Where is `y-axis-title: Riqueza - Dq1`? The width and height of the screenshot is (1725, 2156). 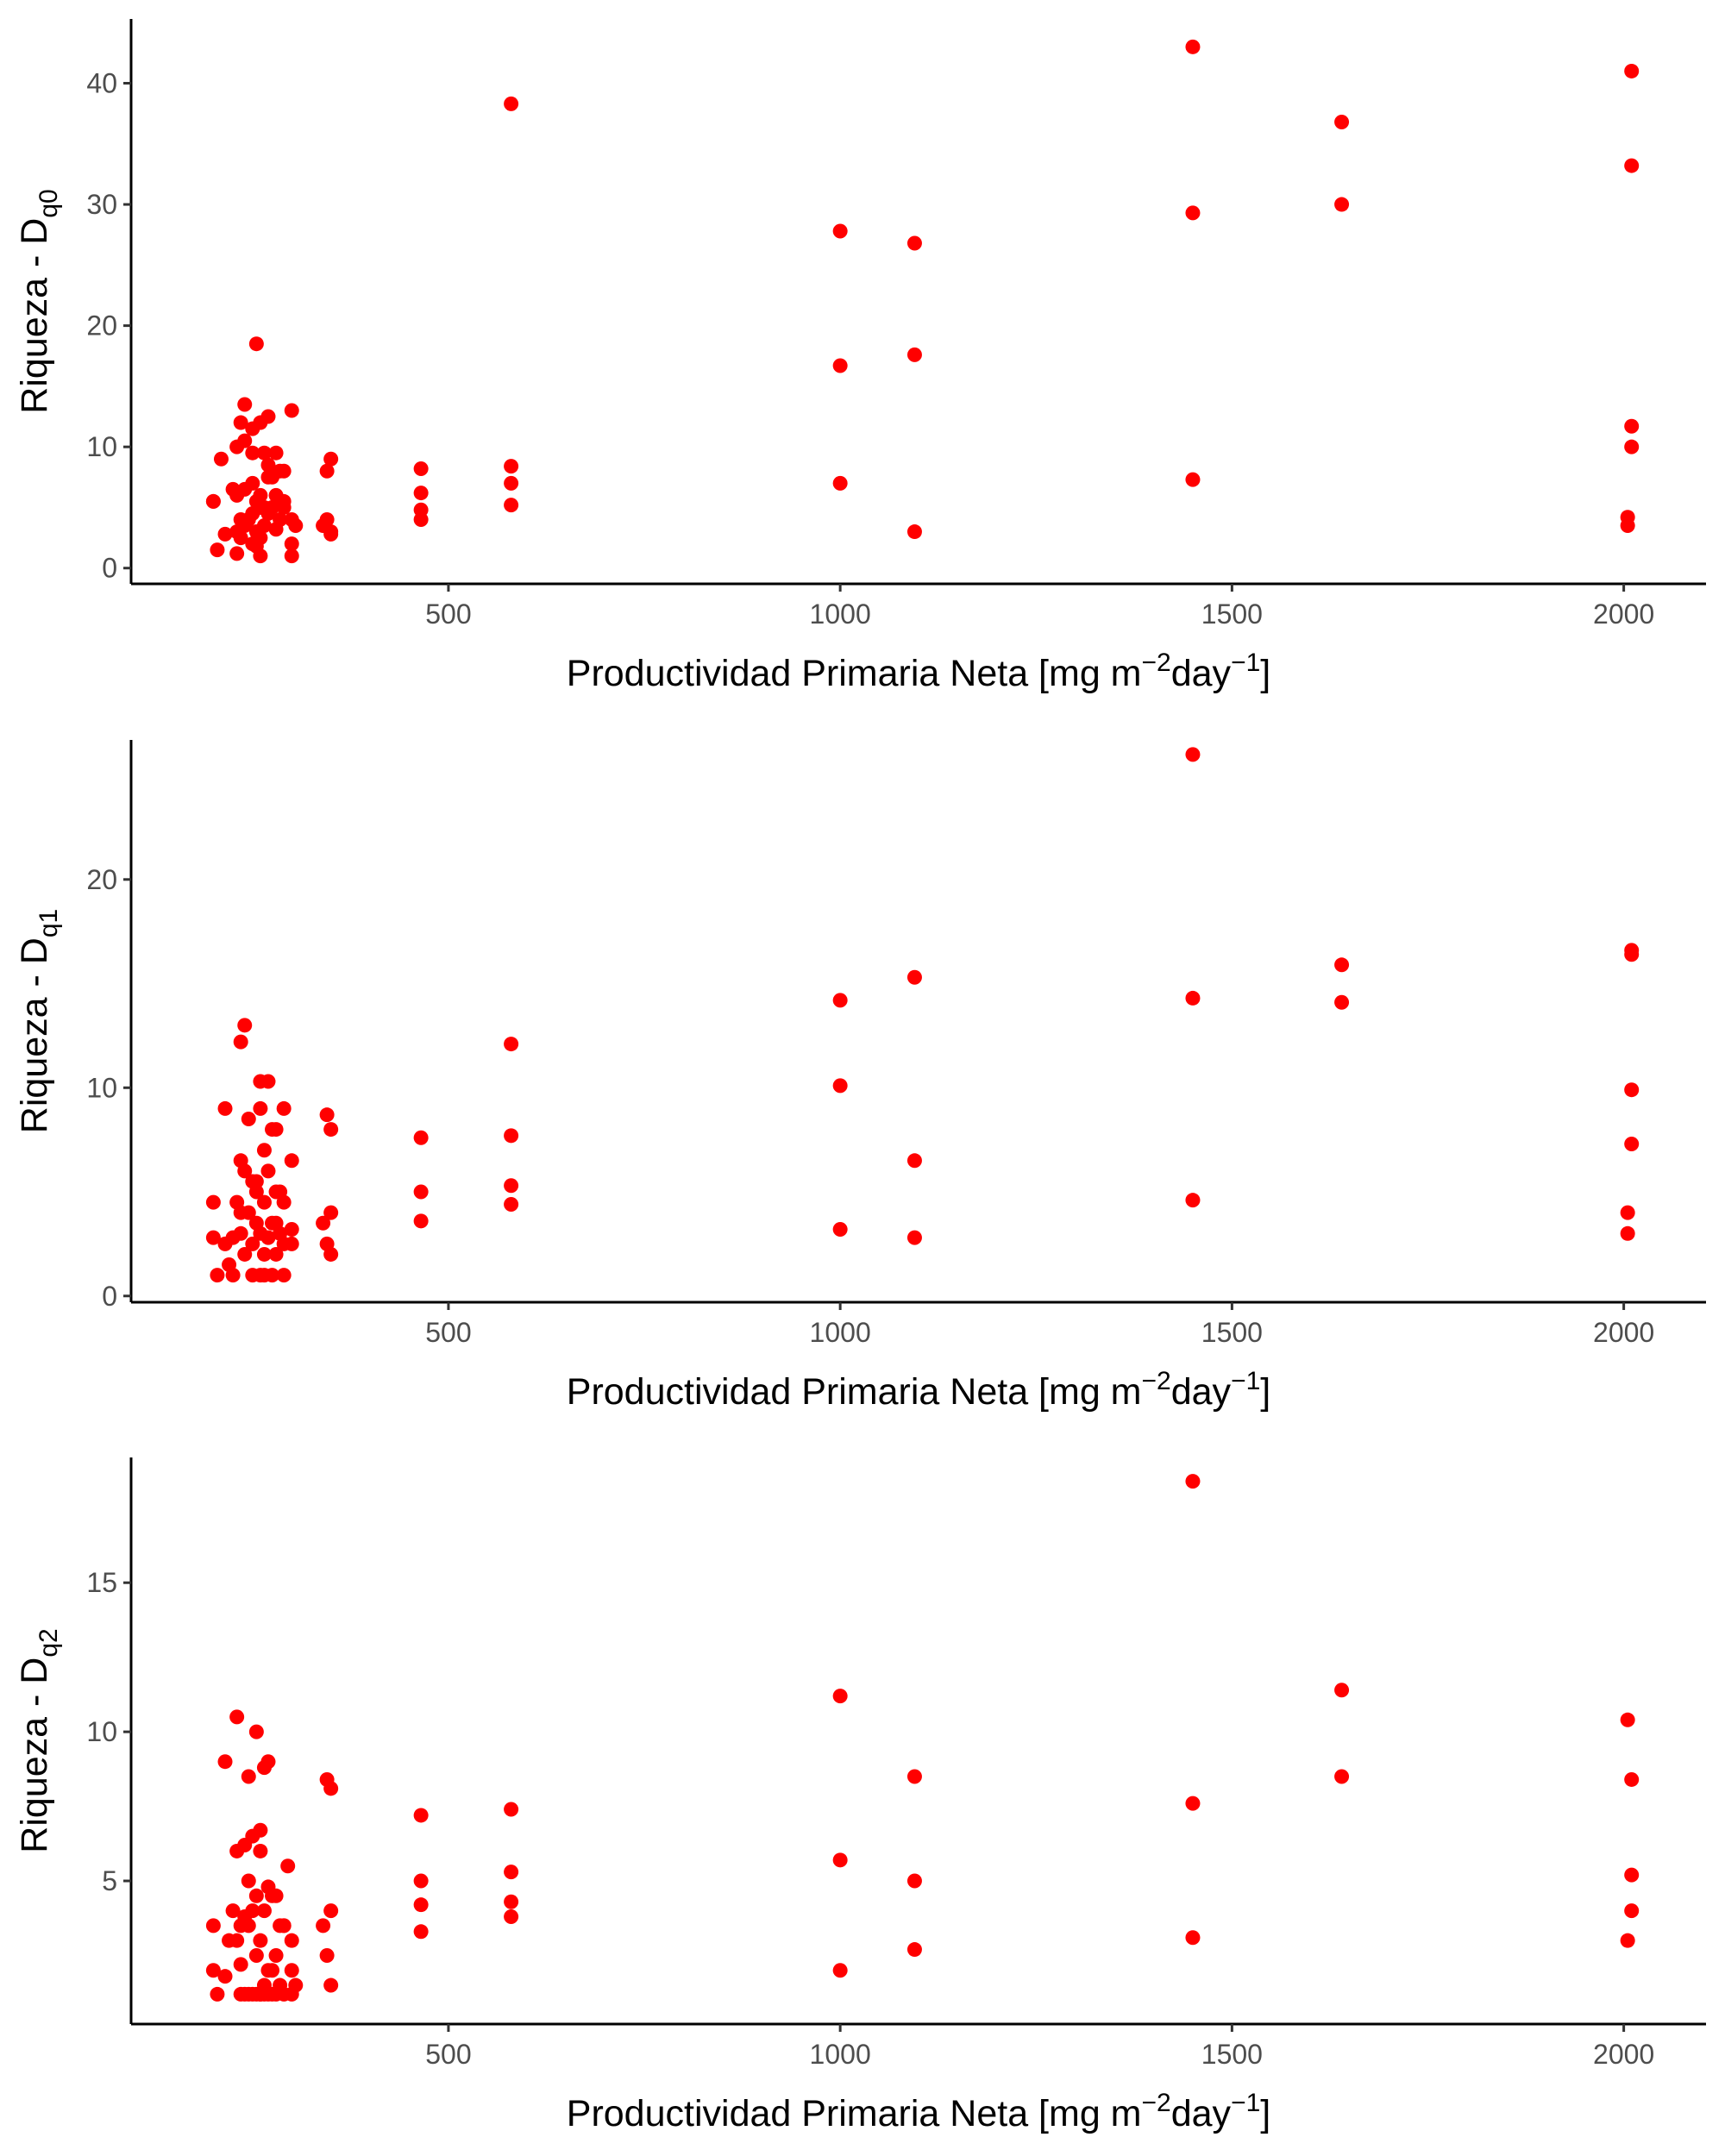 y-axis-title: Riqueza - Dq1 is located at coordinates (38, 1021).